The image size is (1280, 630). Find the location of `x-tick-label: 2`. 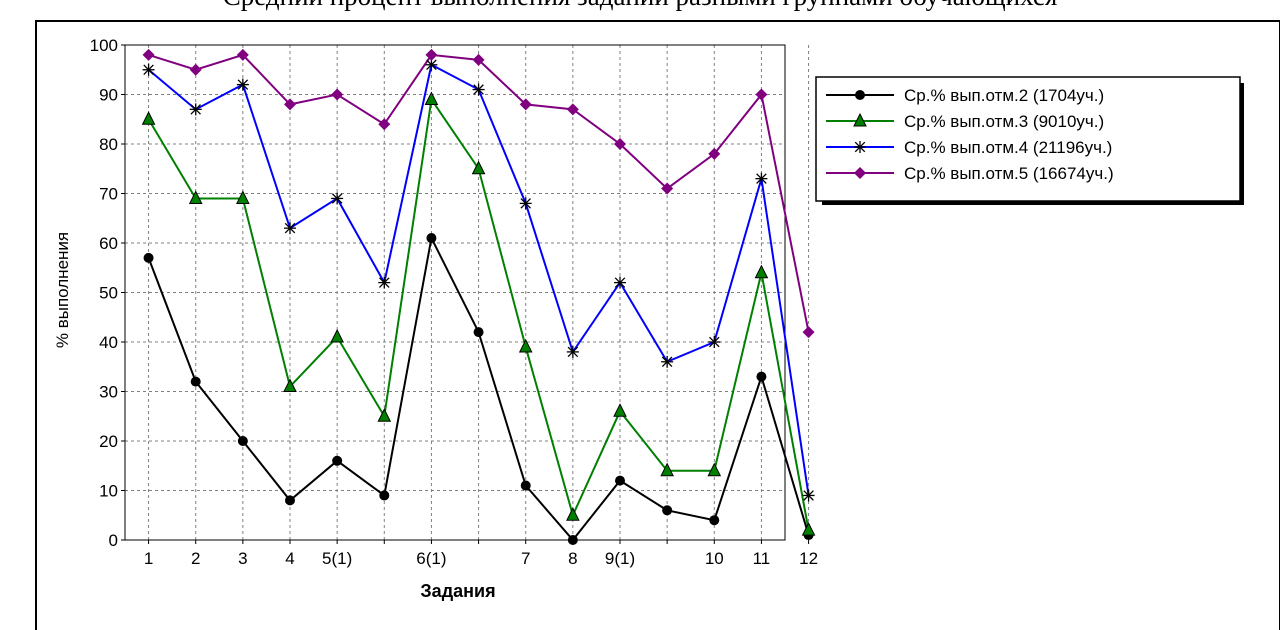

x-tick-label: 2 is located at coordinates (195, 558).